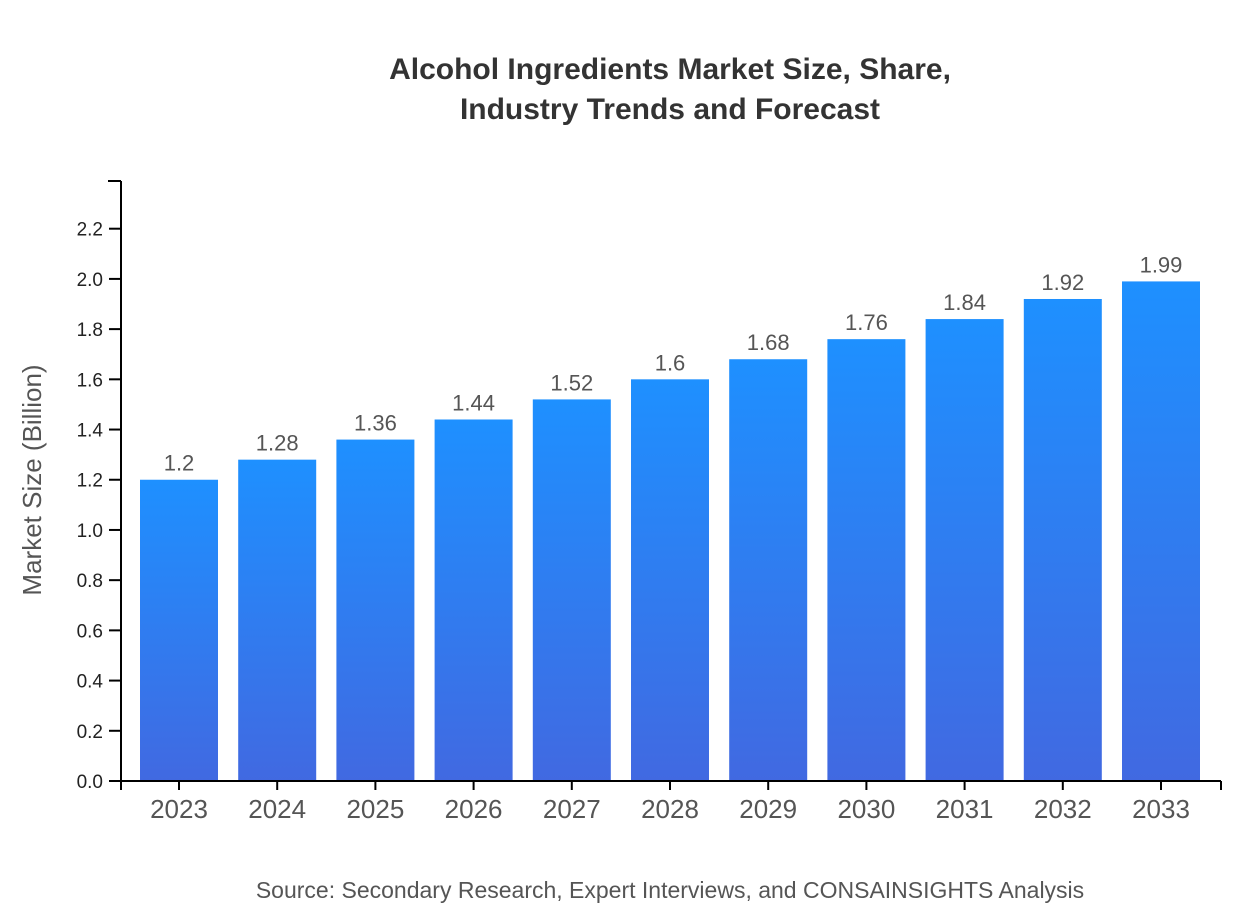 The width and height of the screenshot is (1260, 920). Describe the element at coordinates (571, 382) in the screenshot. I see `data-label-2027: 1.52` at that location.